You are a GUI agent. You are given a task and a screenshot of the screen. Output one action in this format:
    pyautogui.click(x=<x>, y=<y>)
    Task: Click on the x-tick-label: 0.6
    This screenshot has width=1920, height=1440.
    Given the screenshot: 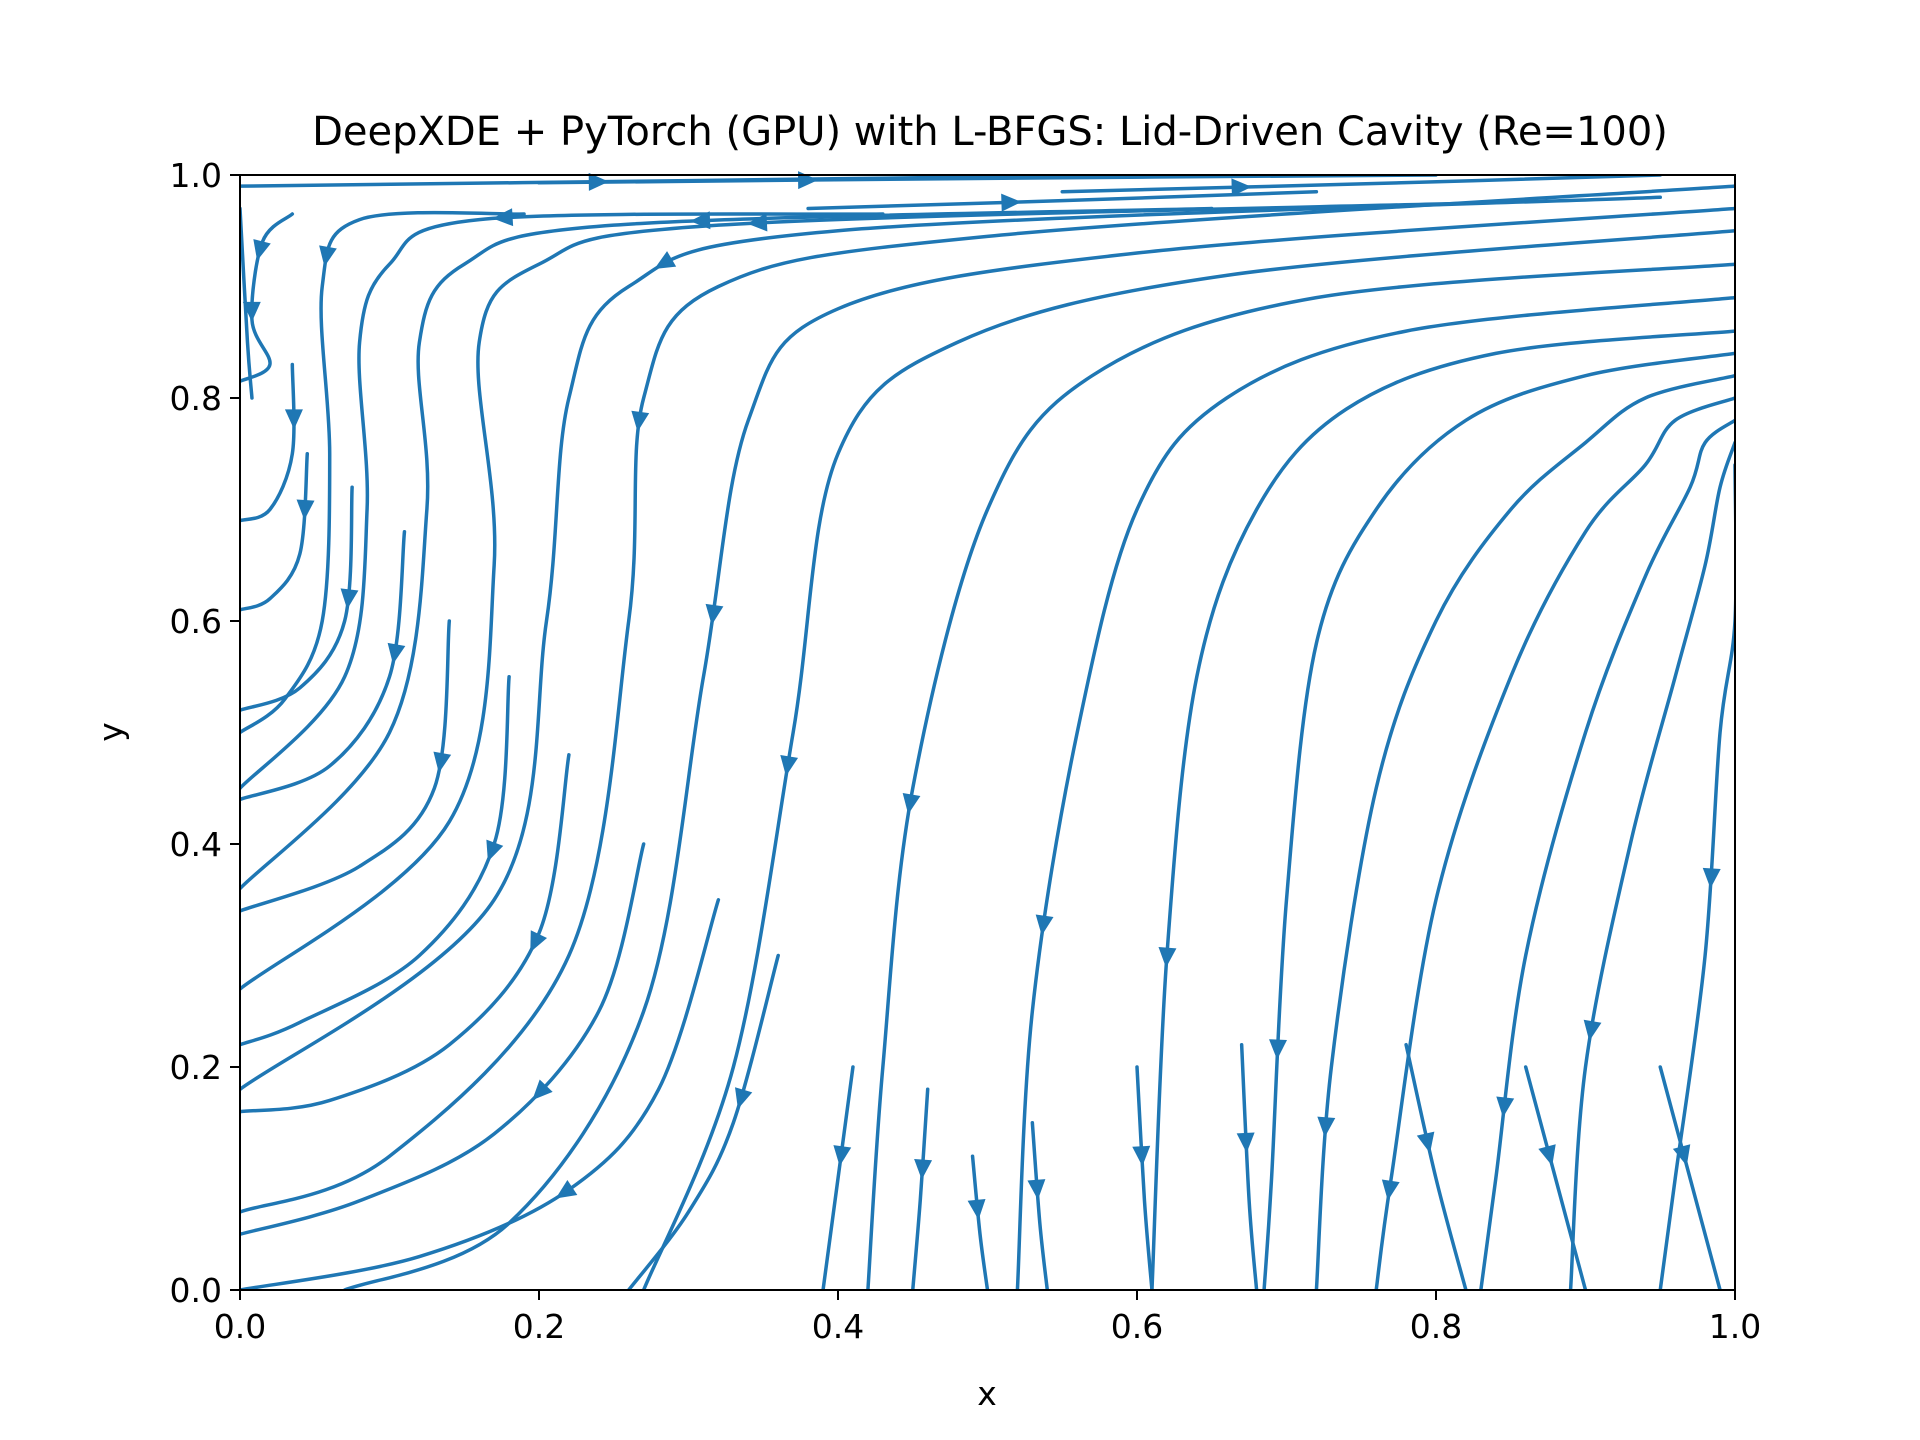 What is the action you would take?
    pyautogui.click(x=1137, y=1326)
    